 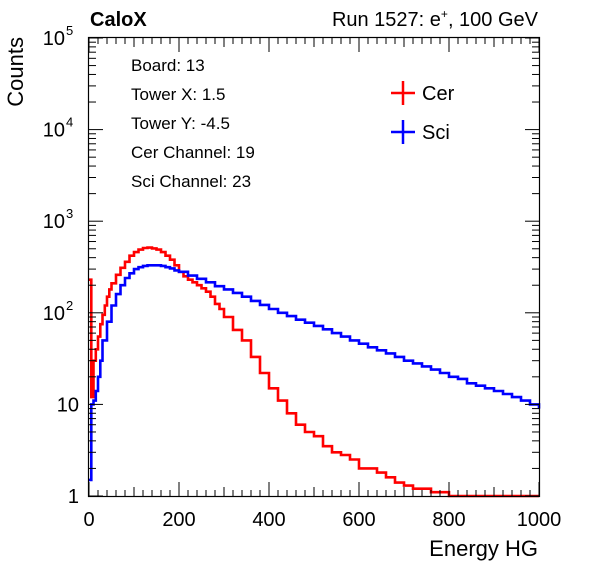 I want to click on x-axis-label: Energy HG, so click(x=483, y=548).